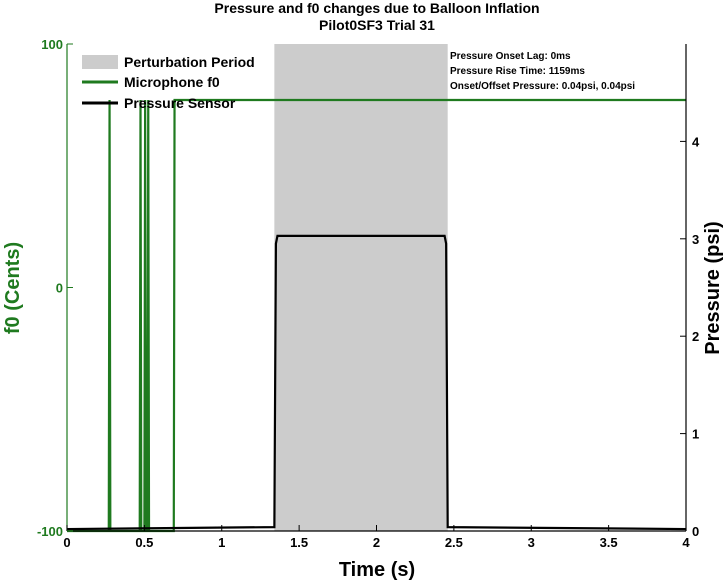 Image resolution: width=728 pixels, height=580 pixels. I want to click on y-left-tick-label: -100, so click(50, 531).